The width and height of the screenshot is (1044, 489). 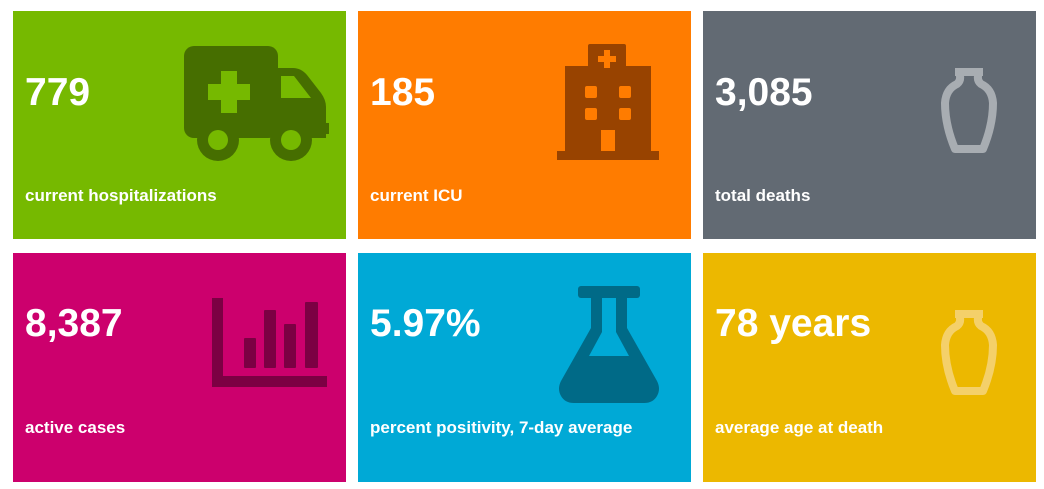 I want to click on tile-hospitalizations: 779 current hospitalizations, so click(x=179, y=125).